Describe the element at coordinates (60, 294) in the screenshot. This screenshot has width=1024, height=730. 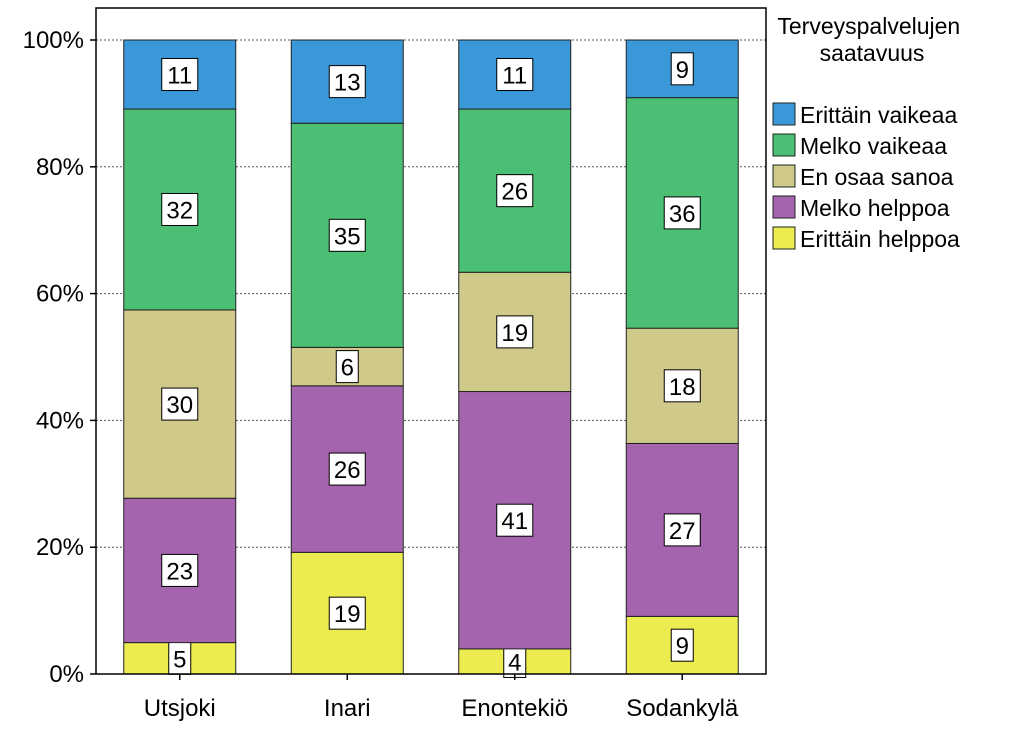
I see `y-tick-label: 60%` at that location.